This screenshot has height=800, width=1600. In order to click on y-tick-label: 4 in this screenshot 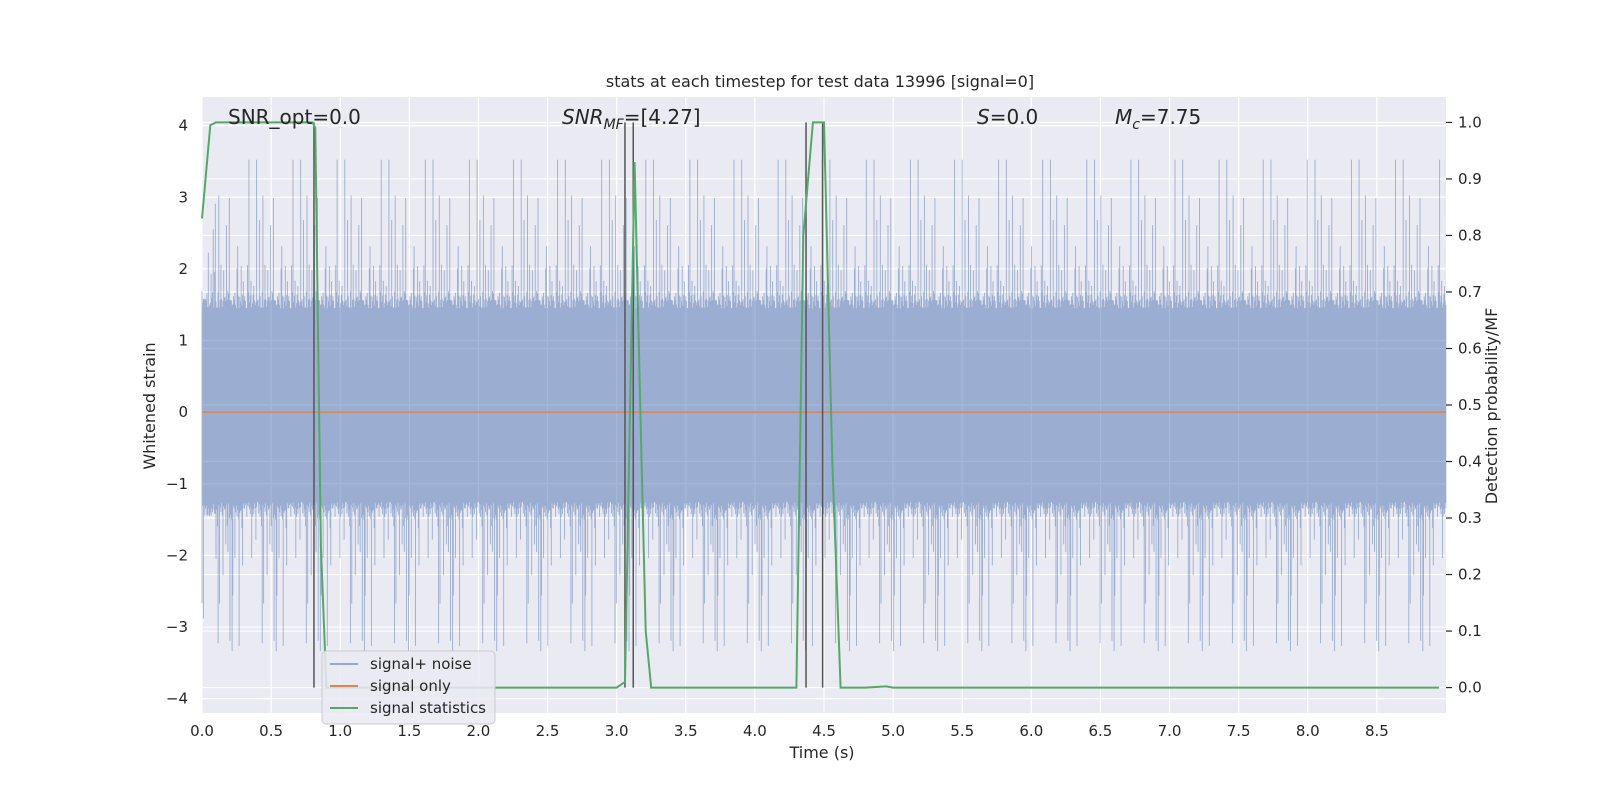, I will do `click(183, 126)`.